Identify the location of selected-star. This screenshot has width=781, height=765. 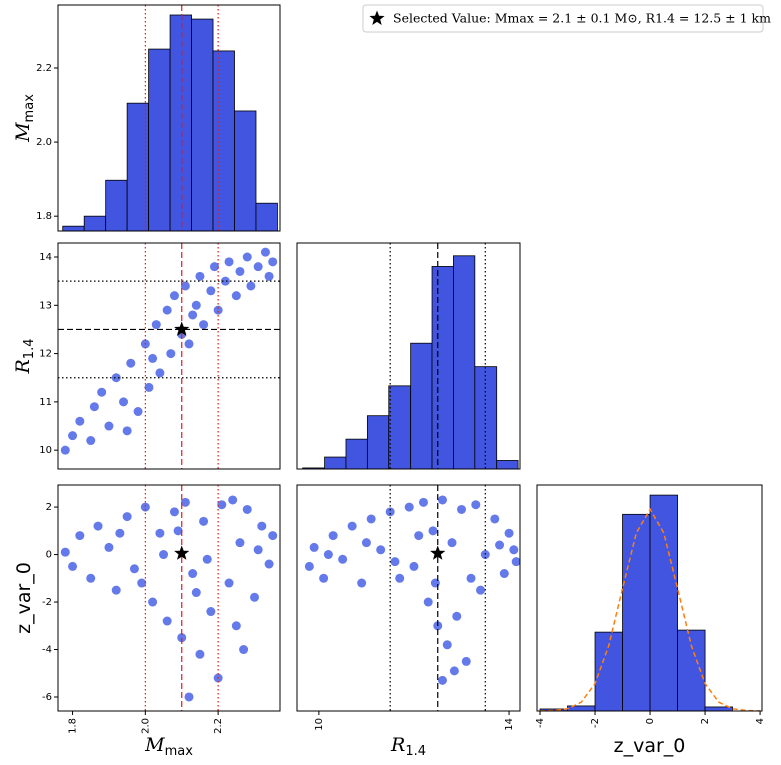
(438, 552).